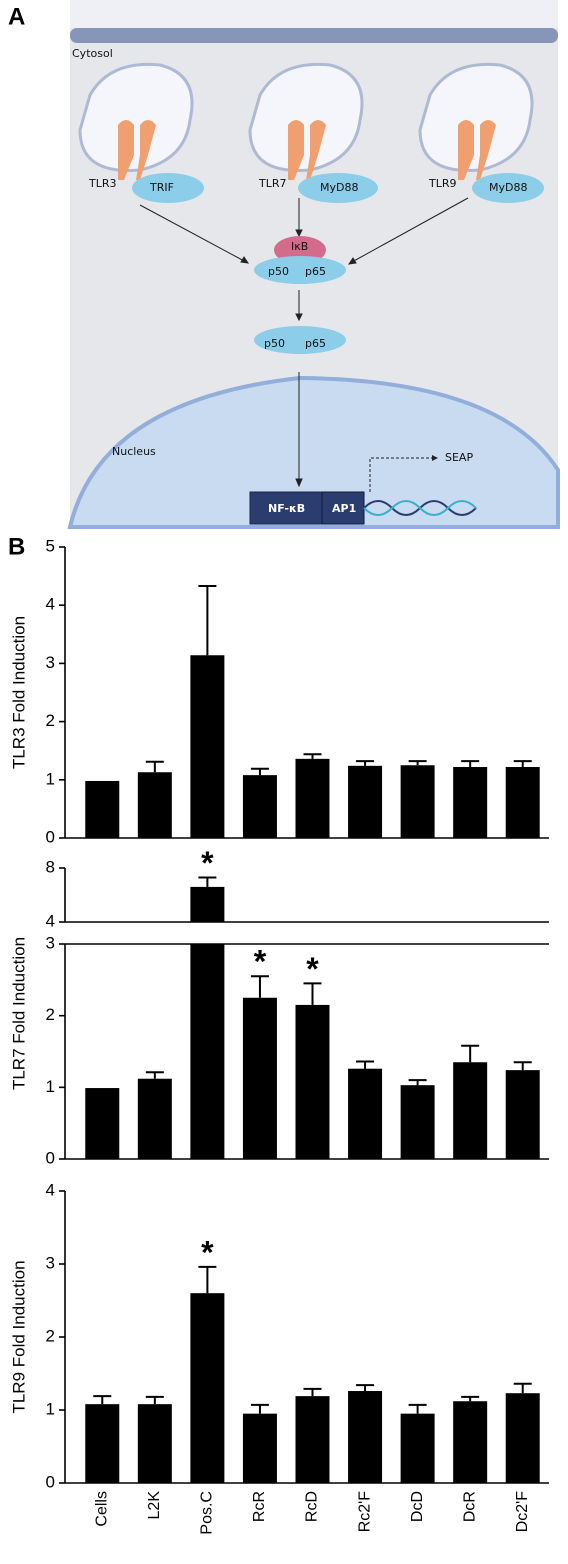  I want to click on x-tick-label: Pos.C, so click(207, 1513).